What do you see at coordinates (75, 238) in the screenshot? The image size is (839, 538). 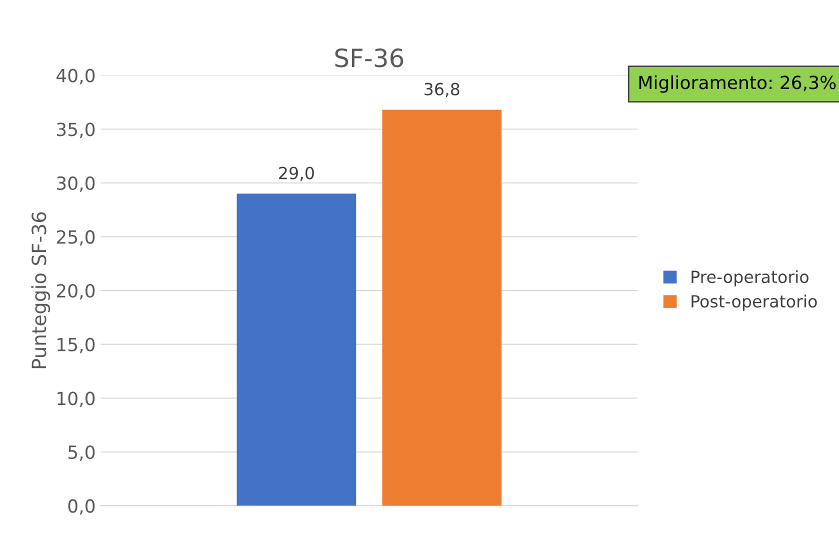 I see `y-tick-label: 25,0` at bounding box center [75, 238].